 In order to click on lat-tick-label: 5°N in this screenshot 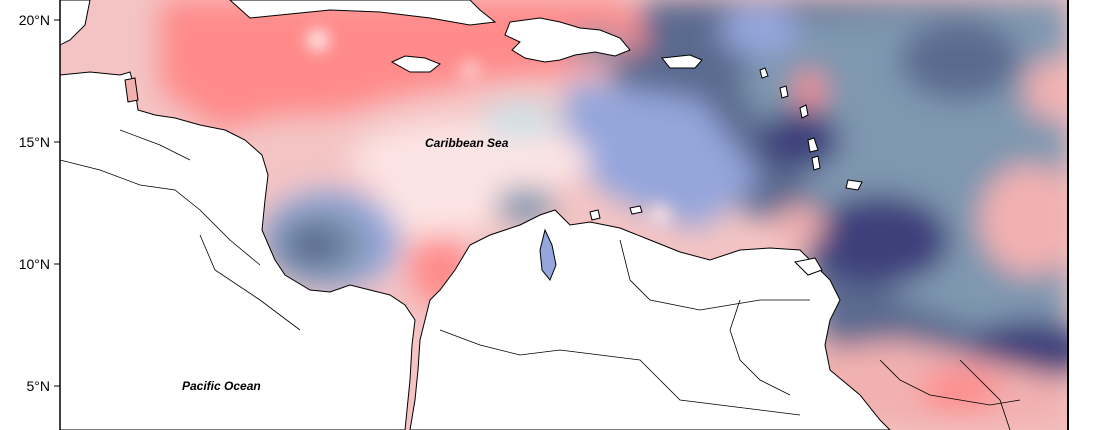, I will do `click(39, 386)`.